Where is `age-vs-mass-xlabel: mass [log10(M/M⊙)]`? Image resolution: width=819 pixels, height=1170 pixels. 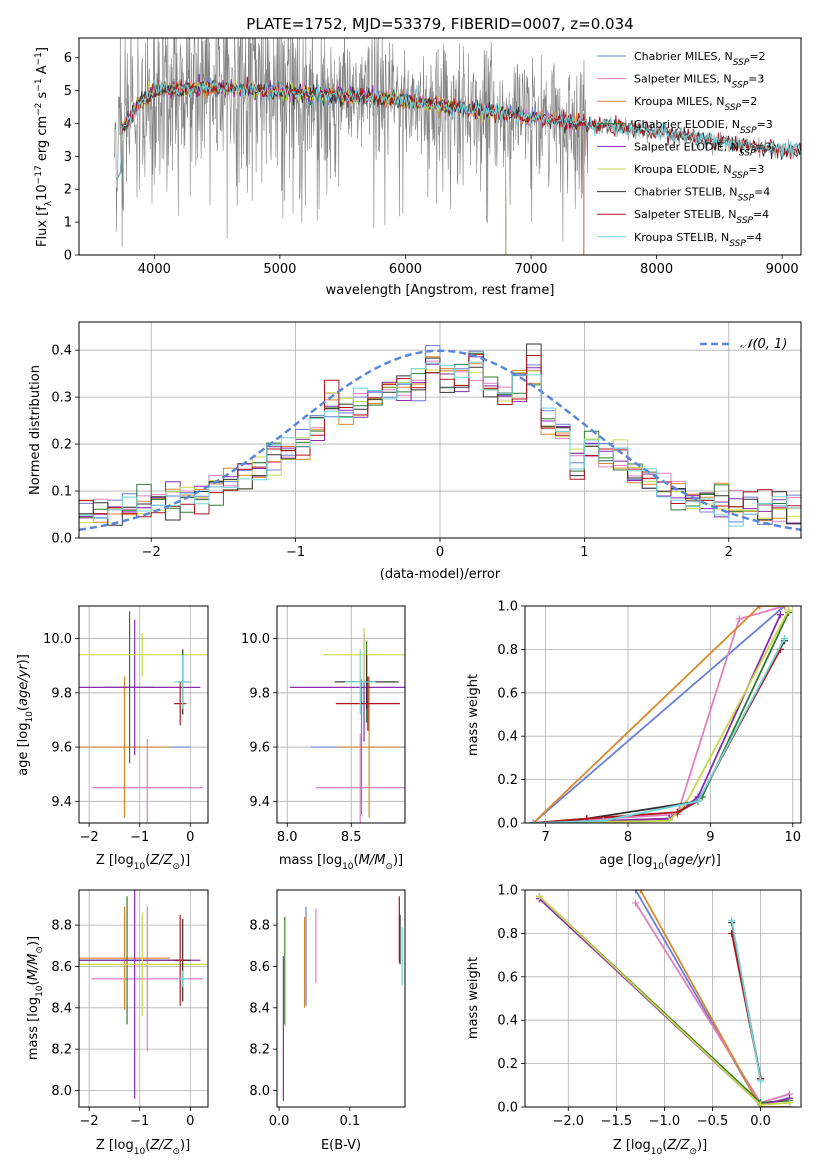 age-vs-mass-xlabel: mass [log10(M/M⊙)] is located at coordinates (341, 862).